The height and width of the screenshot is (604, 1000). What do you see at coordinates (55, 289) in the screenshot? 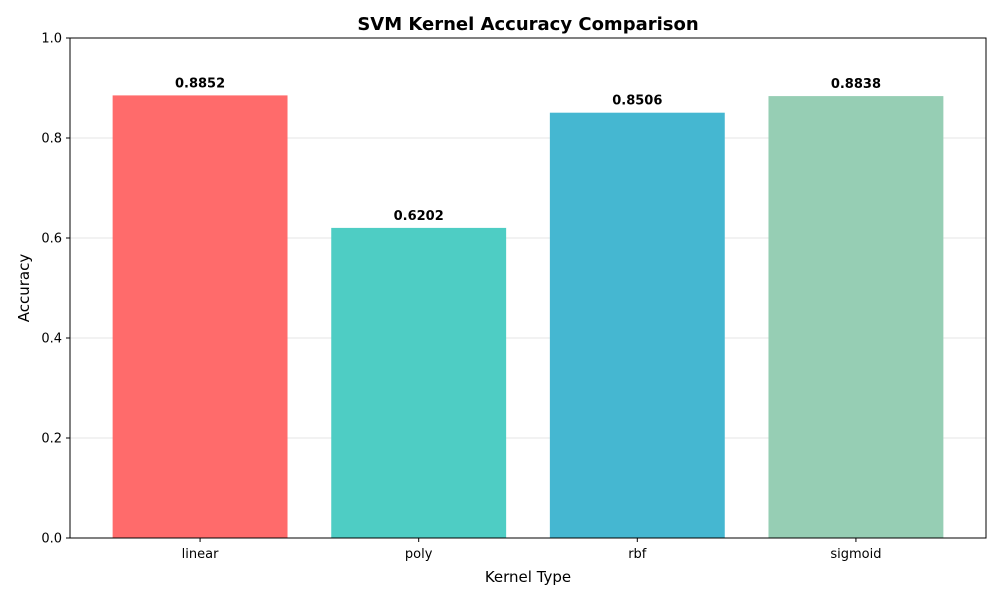
I see `y-axis-ticks: 0.0 0.2 0.4 0.6 0.8 1.0` at bounding box center [55, 289].